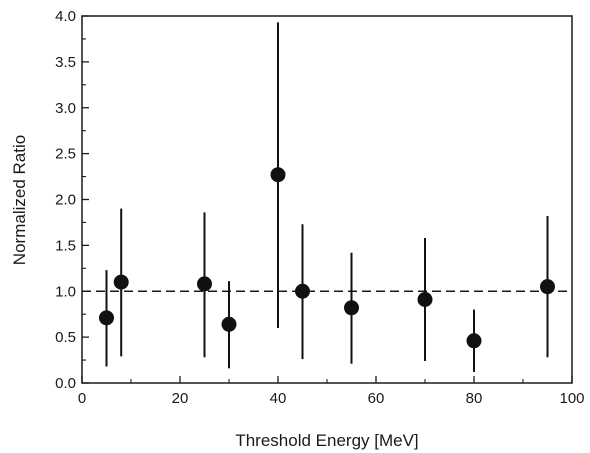  What do you see at coordinates (474, 398) in the screenshot?
I see `x-tick-label: 80` at bounding box center [474, 398].